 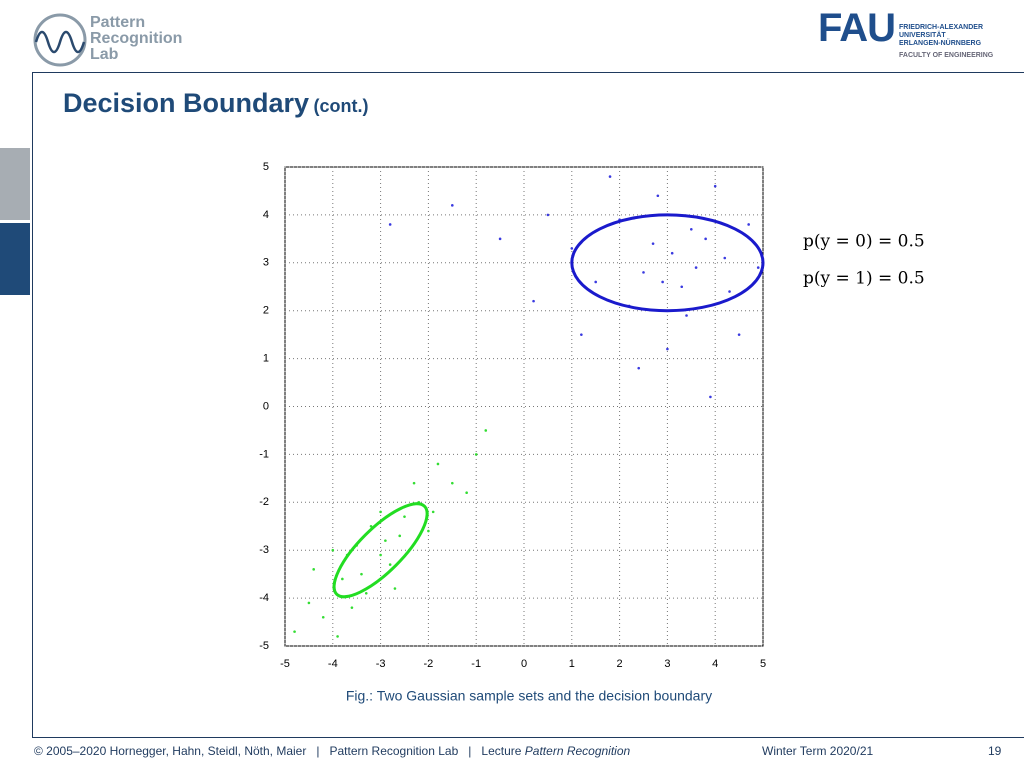 What do you see at coordinates (266, 215) in the screenshot?
I see `y-tick-label: 4` at bounding box center [266, 215].